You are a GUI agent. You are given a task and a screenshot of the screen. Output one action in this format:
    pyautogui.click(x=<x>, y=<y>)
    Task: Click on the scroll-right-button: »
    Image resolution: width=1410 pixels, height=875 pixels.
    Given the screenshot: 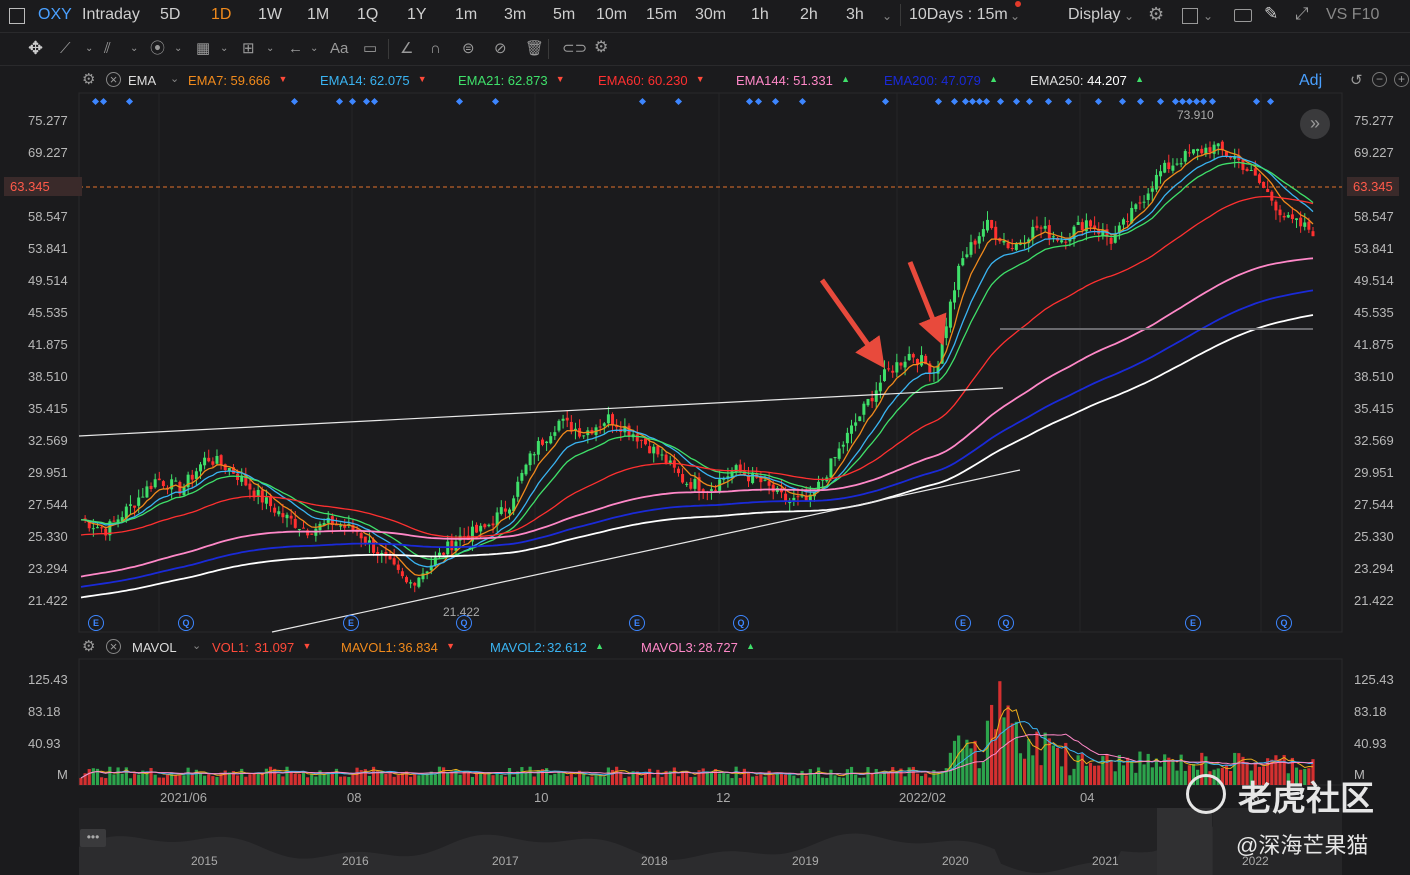 What is the action you would take?
    pyautogui.click(x=1315, y=124)
    